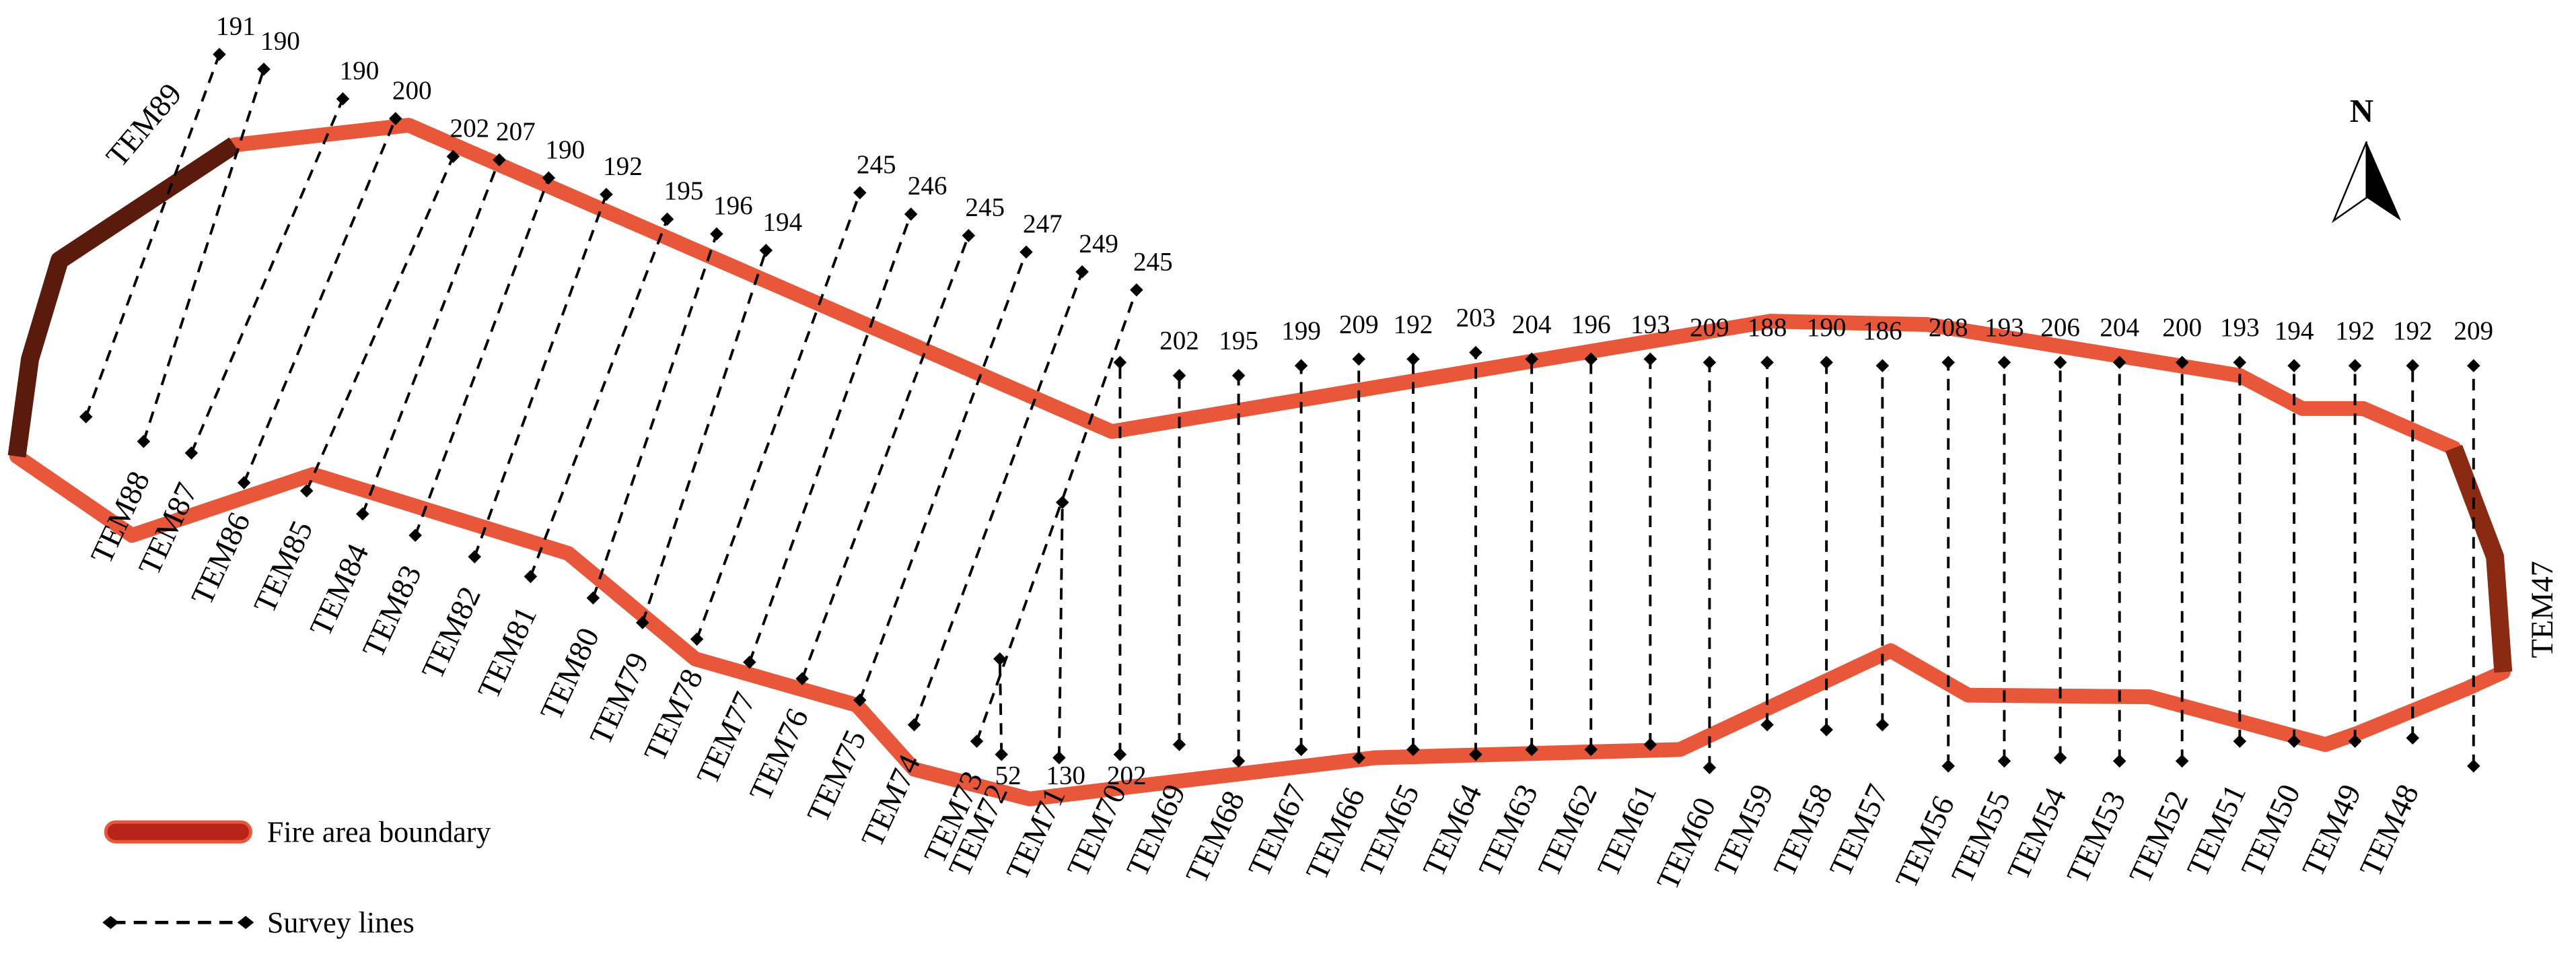 The width and height of the screenshot is (2576, 962). What do you see at coordinates (927, 186) in the screenshot?
I see `line-length: 246` at bounding box center [927, 186].